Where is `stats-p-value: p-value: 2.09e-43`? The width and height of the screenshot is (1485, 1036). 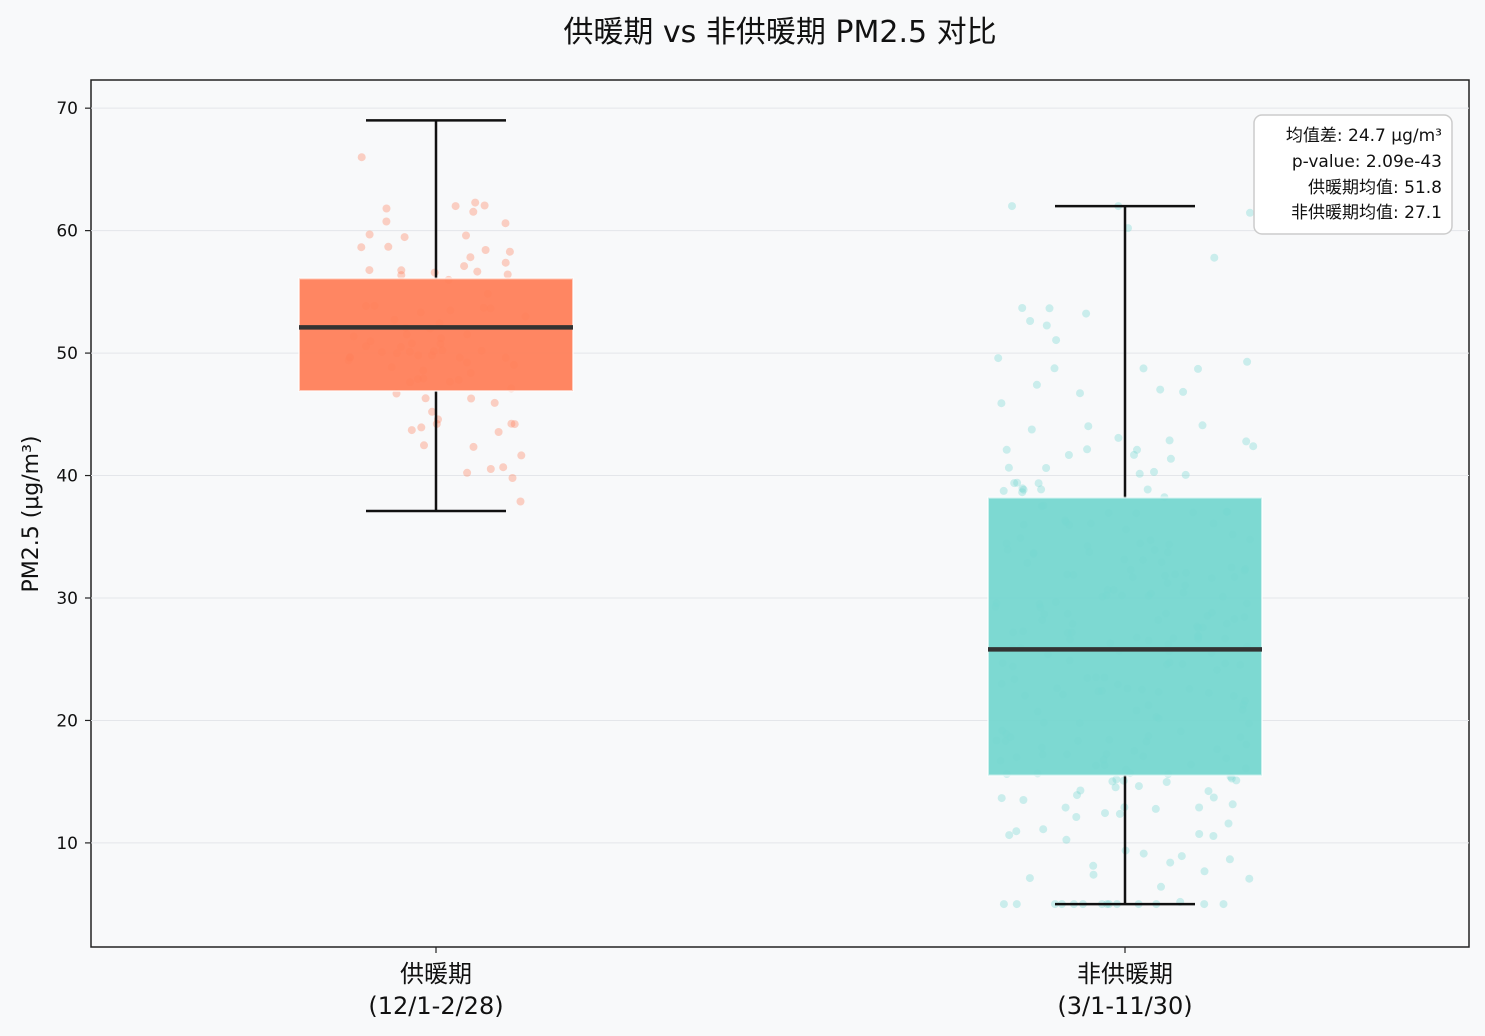 stats-p-value: p-value: 2.09e-43 is located at coordinates (1367, 162).